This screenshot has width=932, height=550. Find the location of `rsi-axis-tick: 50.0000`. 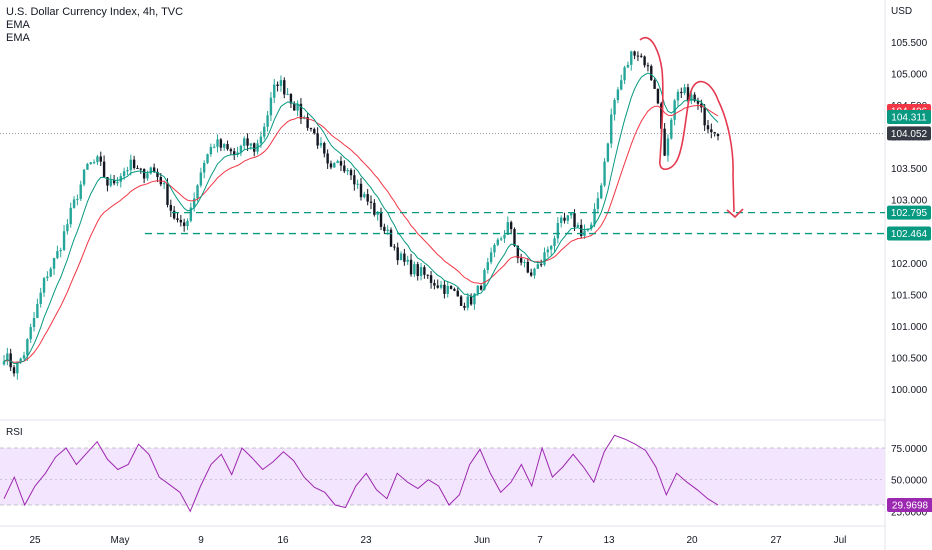

rsi-axis-tick: 50.0000 is located at coordinates (909, 481).